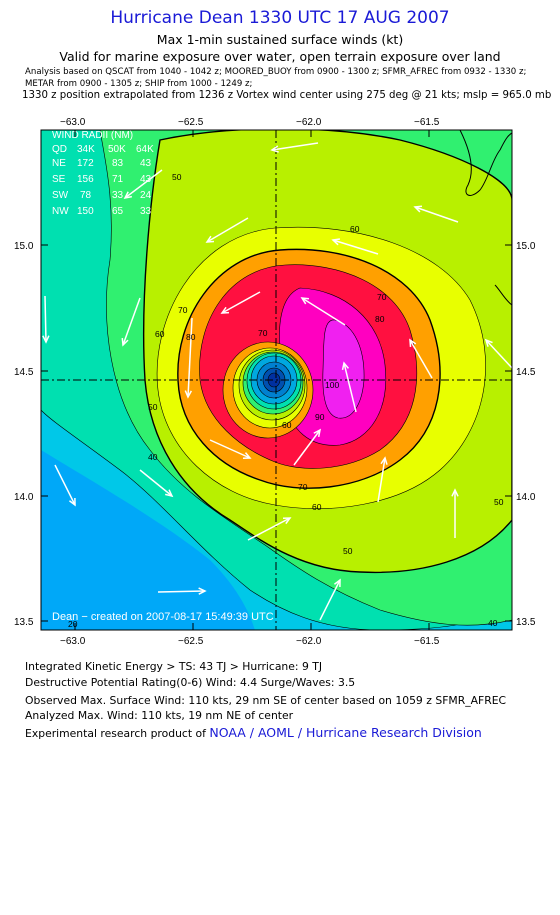 The width and height of the screenshot is (560, 915). What do you see at coordinates (317, 507) in the screenshot?
I see `label-60-south: 60` at bounding box center [317, 507].